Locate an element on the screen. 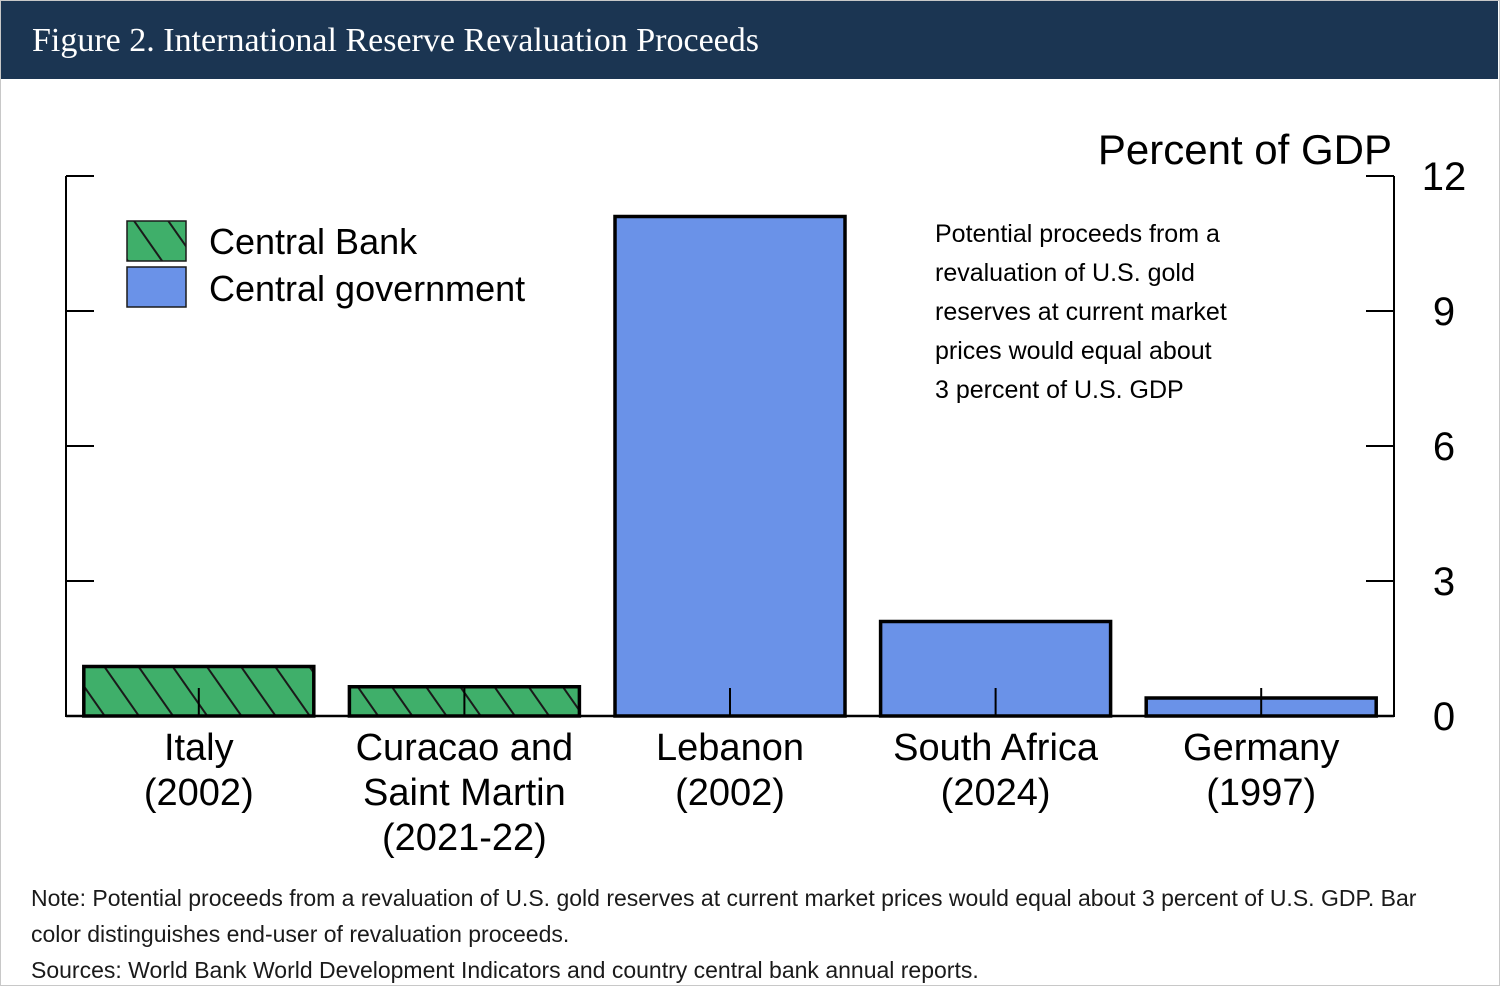  annotation-line: Potential proceeds from a is located at coordinates (1077, 234).